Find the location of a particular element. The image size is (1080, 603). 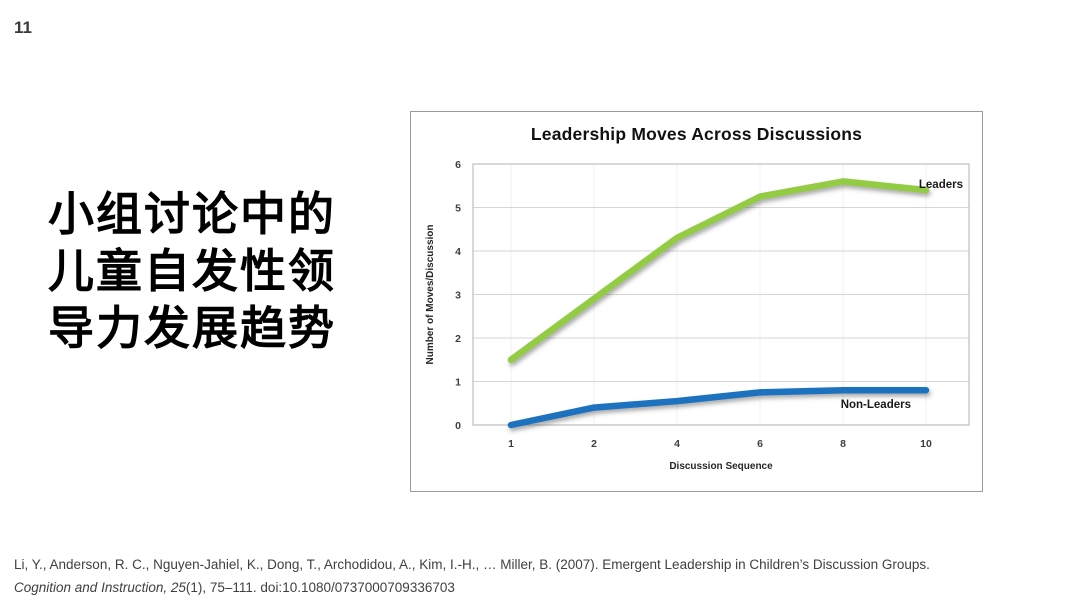

headline-line-2: 儿童自发性领 is located at coordinates (192, 271).